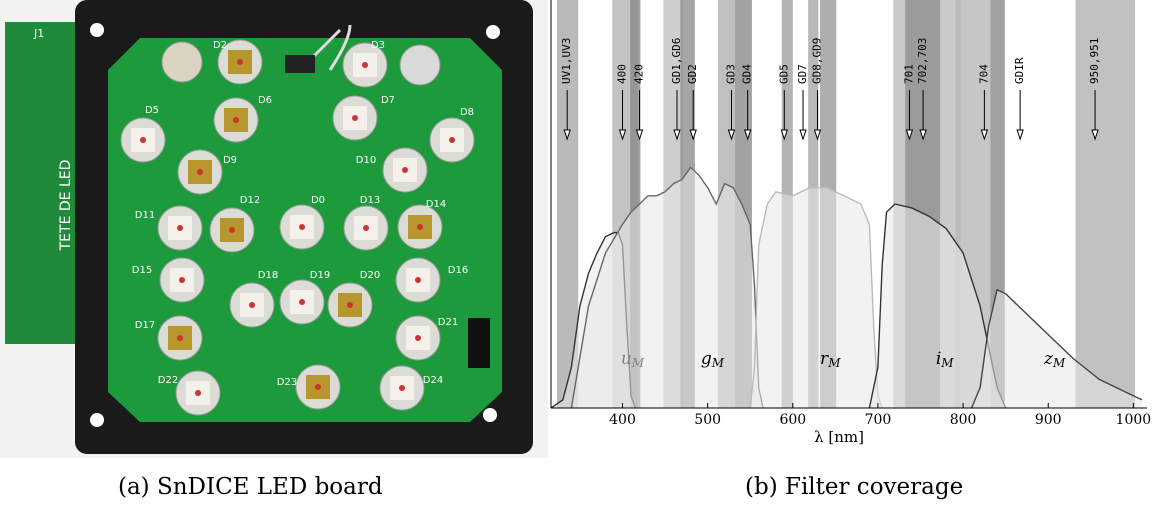  Describe the element at coordinates (783, 74) in the screenshot. I see `arrow-label: GD5` at that location.